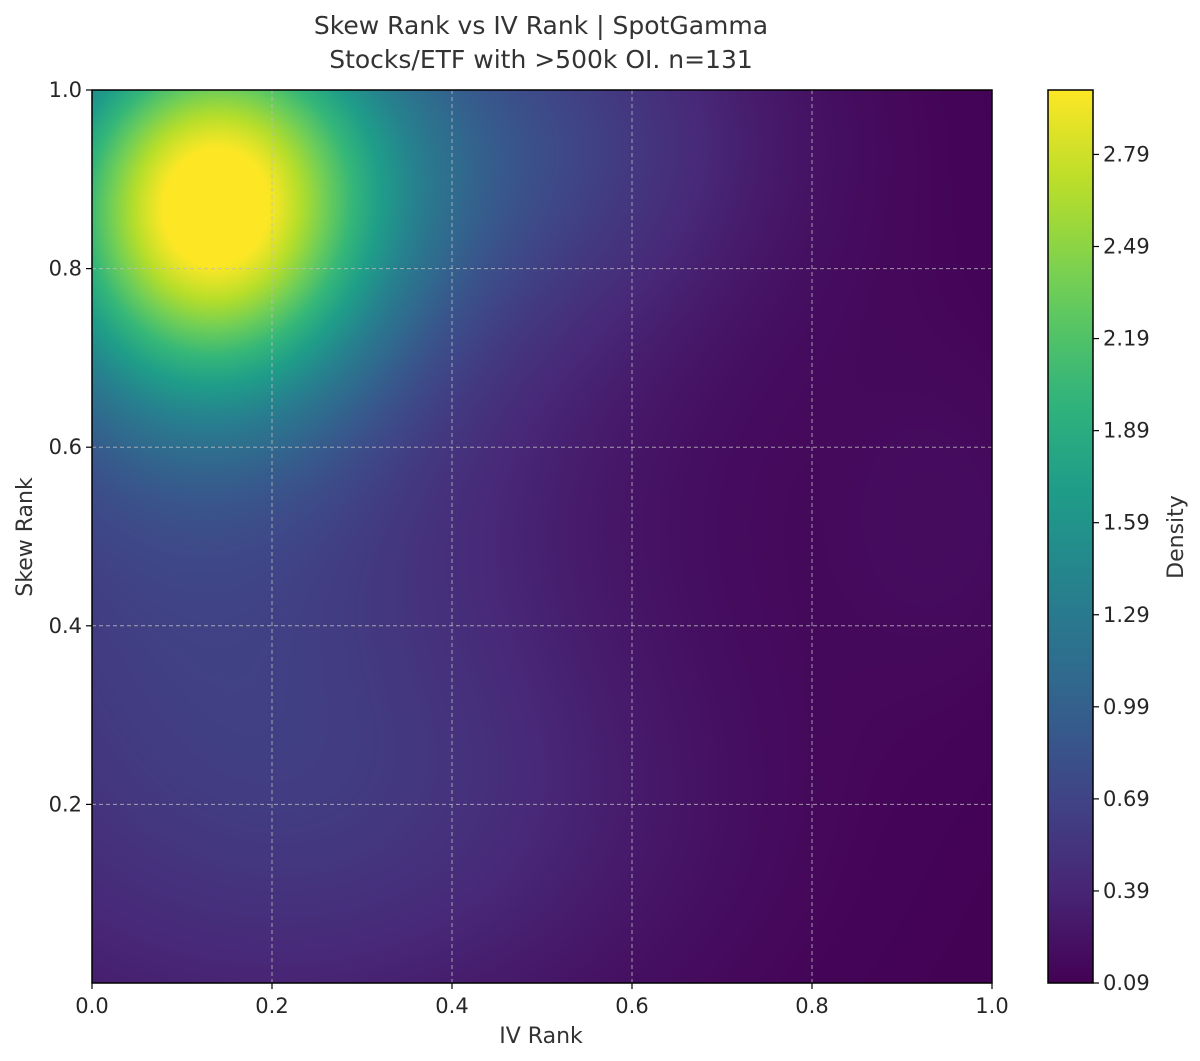  I want to click on x-tick-label: 0.4, so click(451, 1006).